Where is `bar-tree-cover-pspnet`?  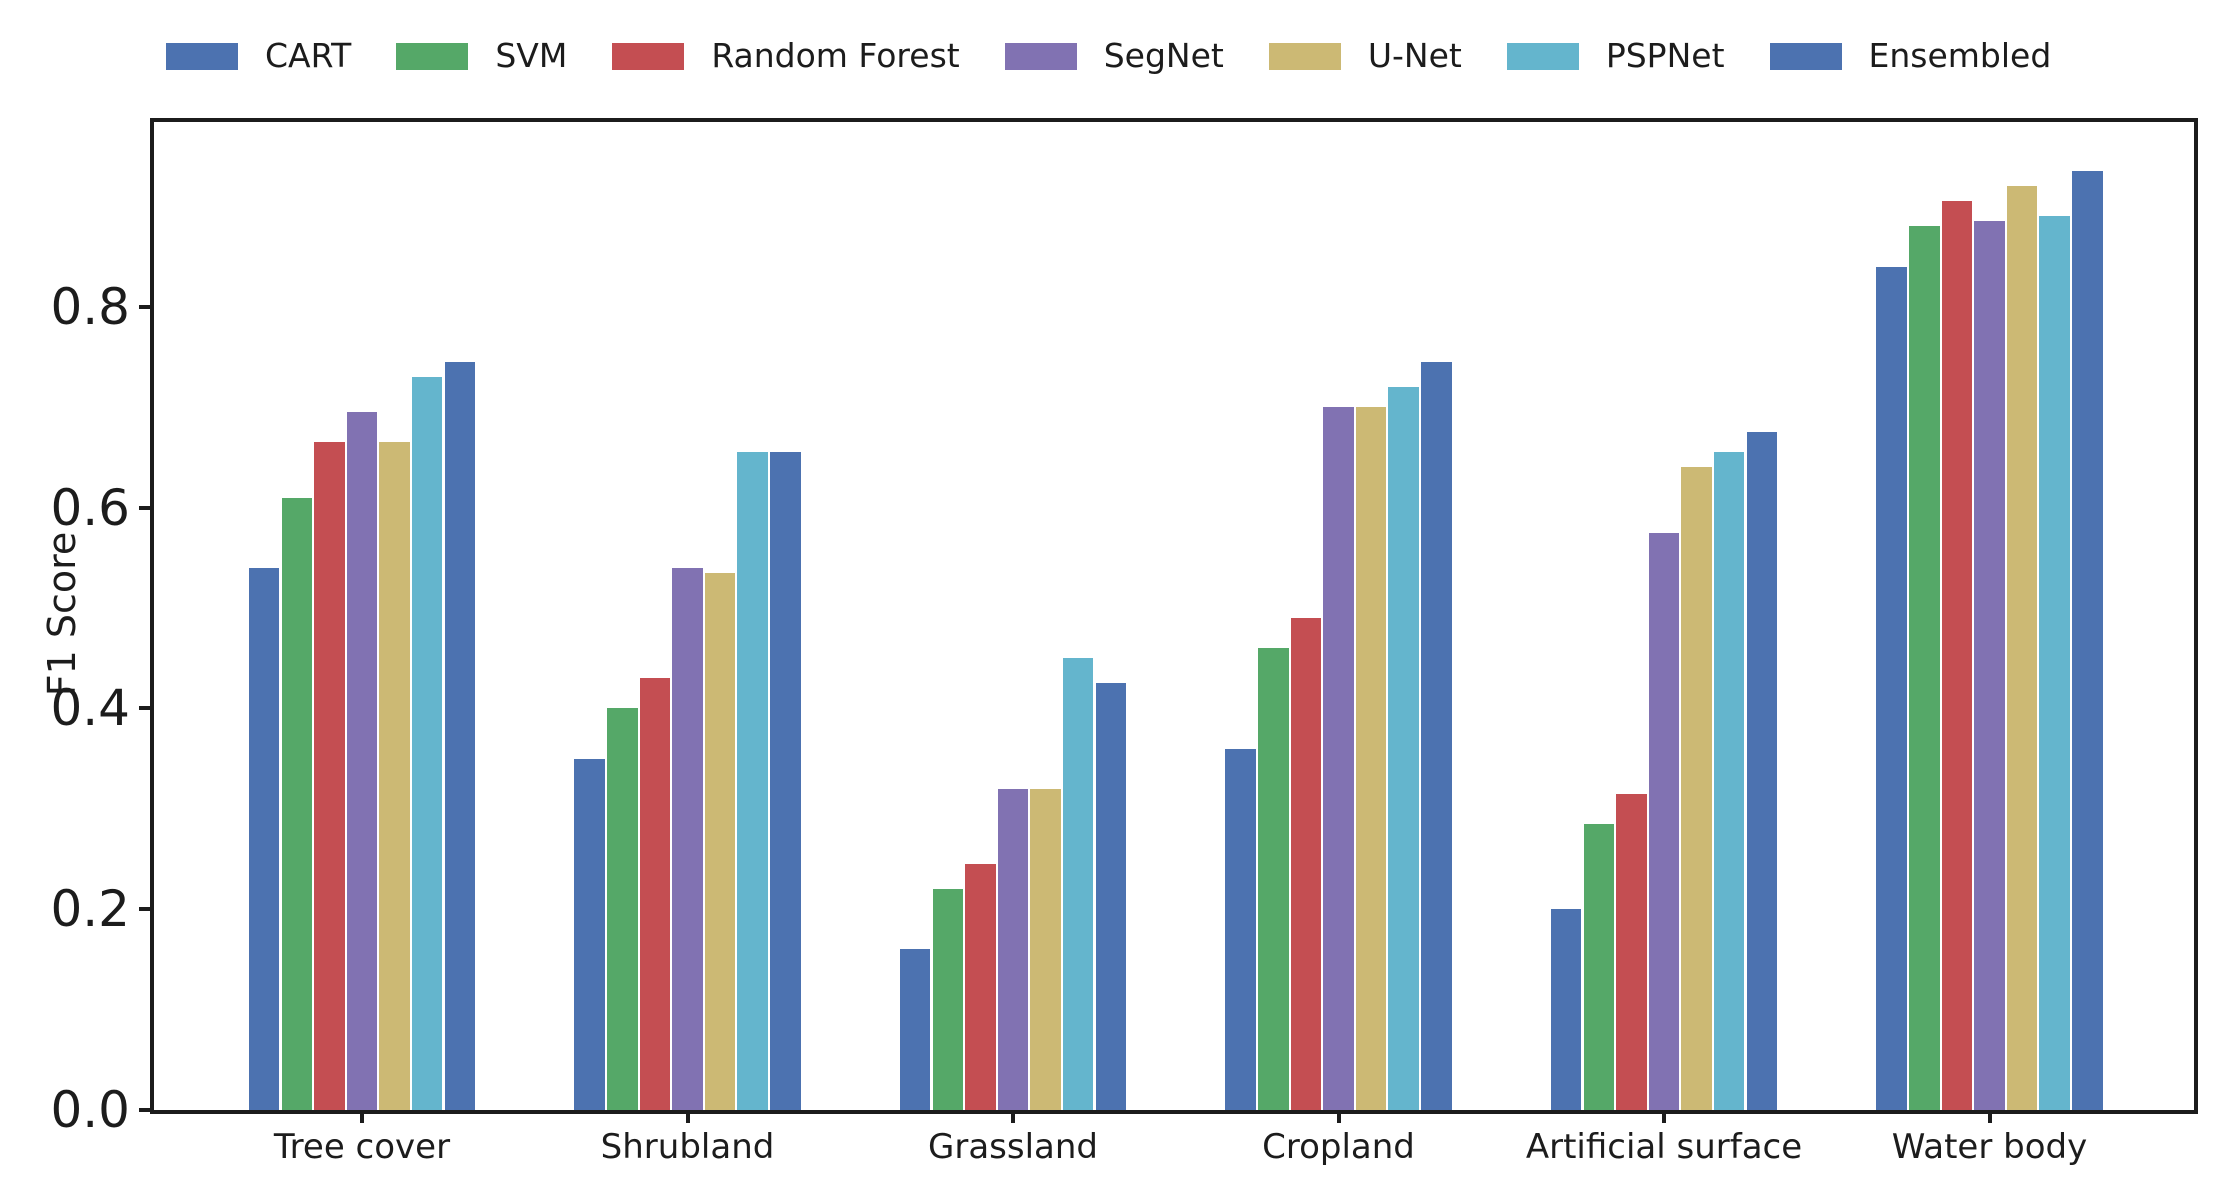 bar-tree-cover-pspnet is located at coordinates (427, 743).